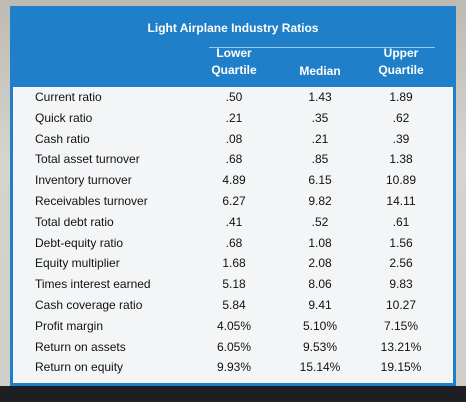  I want to click on table-row: Profit margin 4.05% 5.10% 7.15%, so click(233, 326).